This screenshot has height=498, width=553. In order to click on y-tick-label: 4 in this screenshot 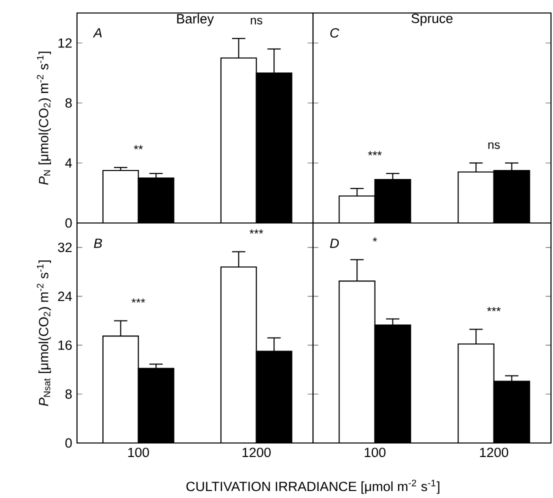, I will do `click(68, 163)`.